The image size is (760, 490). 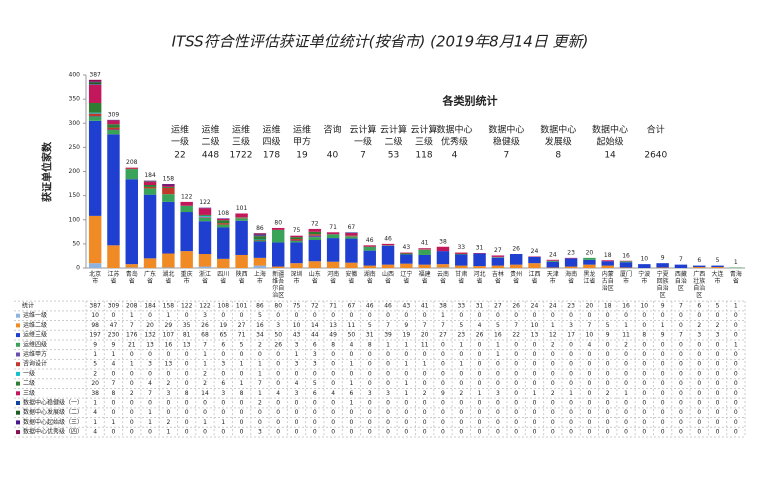 What do you see at coordinates (297, 306) in the screenshot?
I see `table-cell: 75` at bounding box center [297, 306].